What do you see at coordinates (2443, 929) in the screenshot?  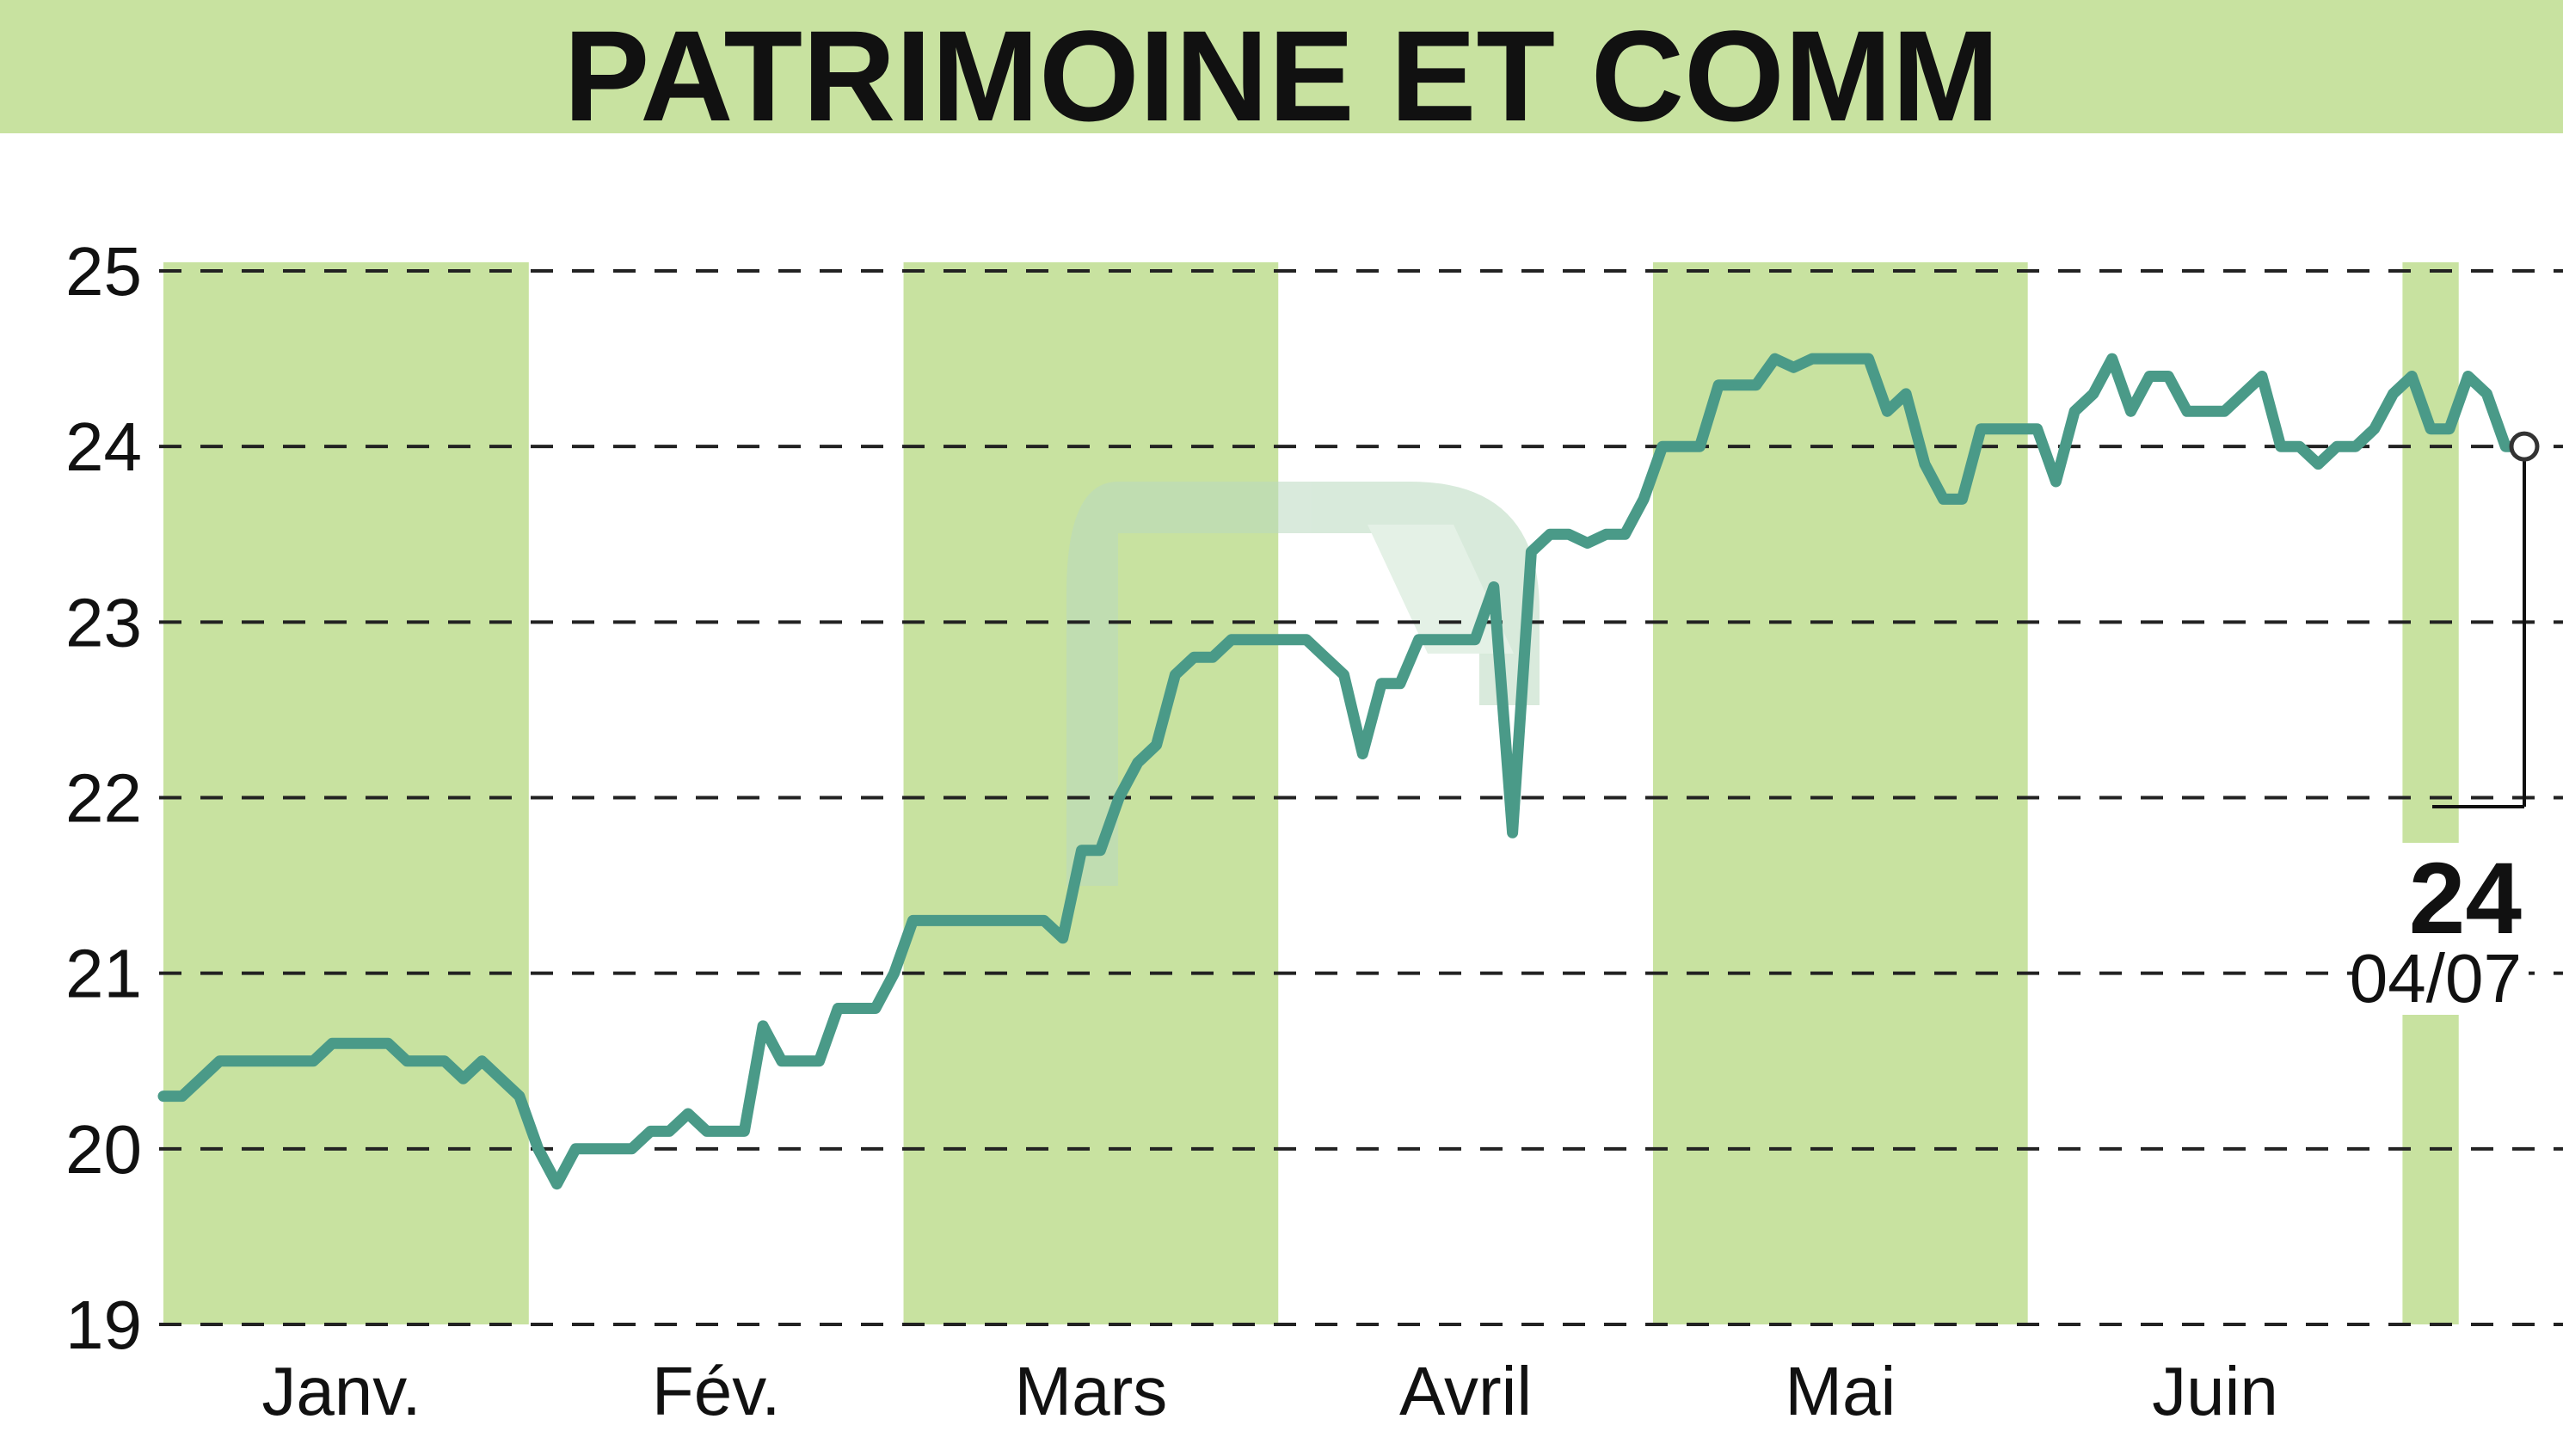 I see `last-value-backdrop` at bounding box center [2443, 929].